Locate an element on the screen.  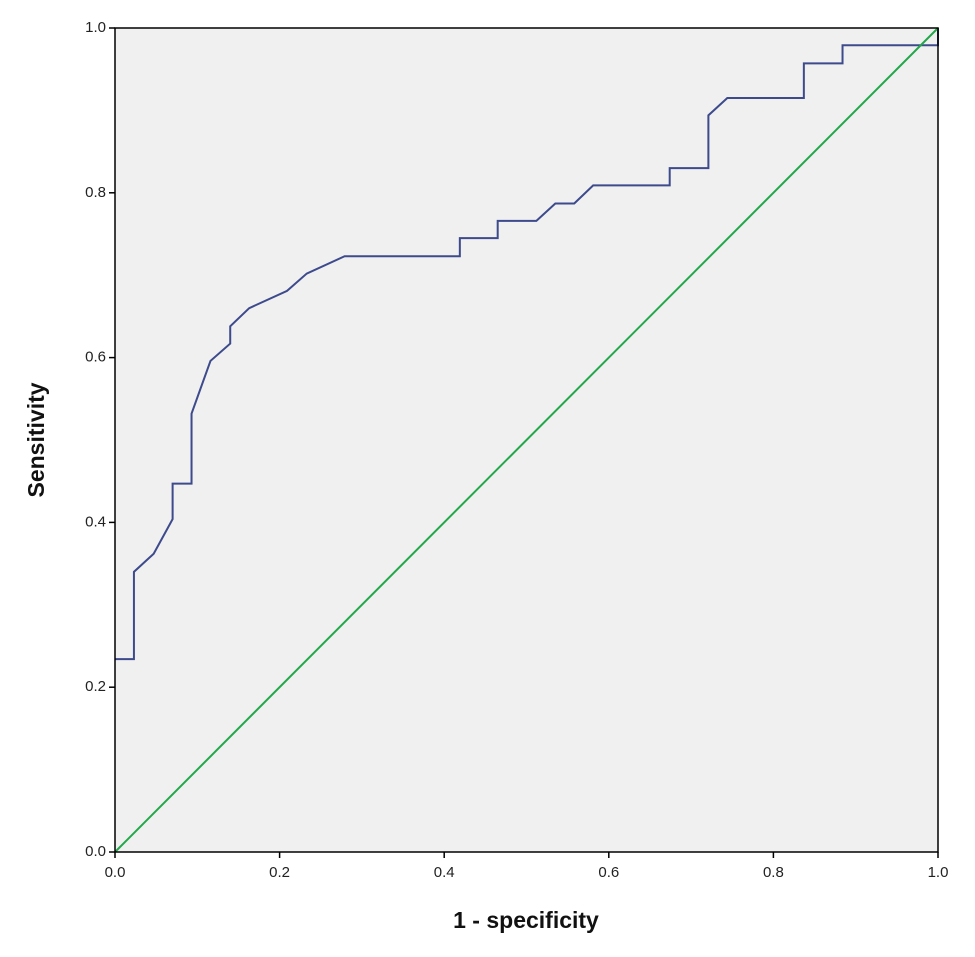
x-tick-label: 0.2 is located at coordinates (279, 872).